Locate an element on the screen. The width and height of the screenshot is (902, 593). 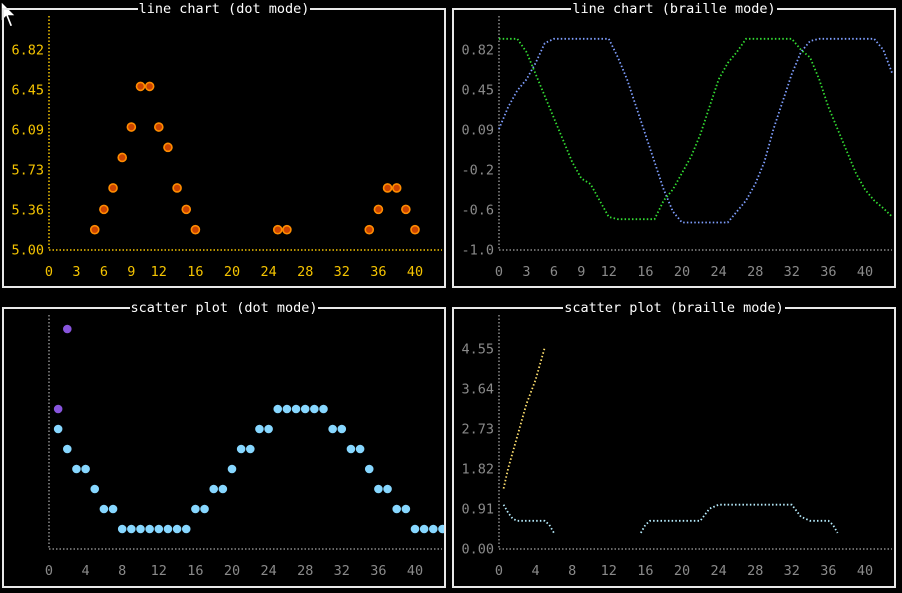
y-tick-label: 5.73 is located at coordinates (27, 171).